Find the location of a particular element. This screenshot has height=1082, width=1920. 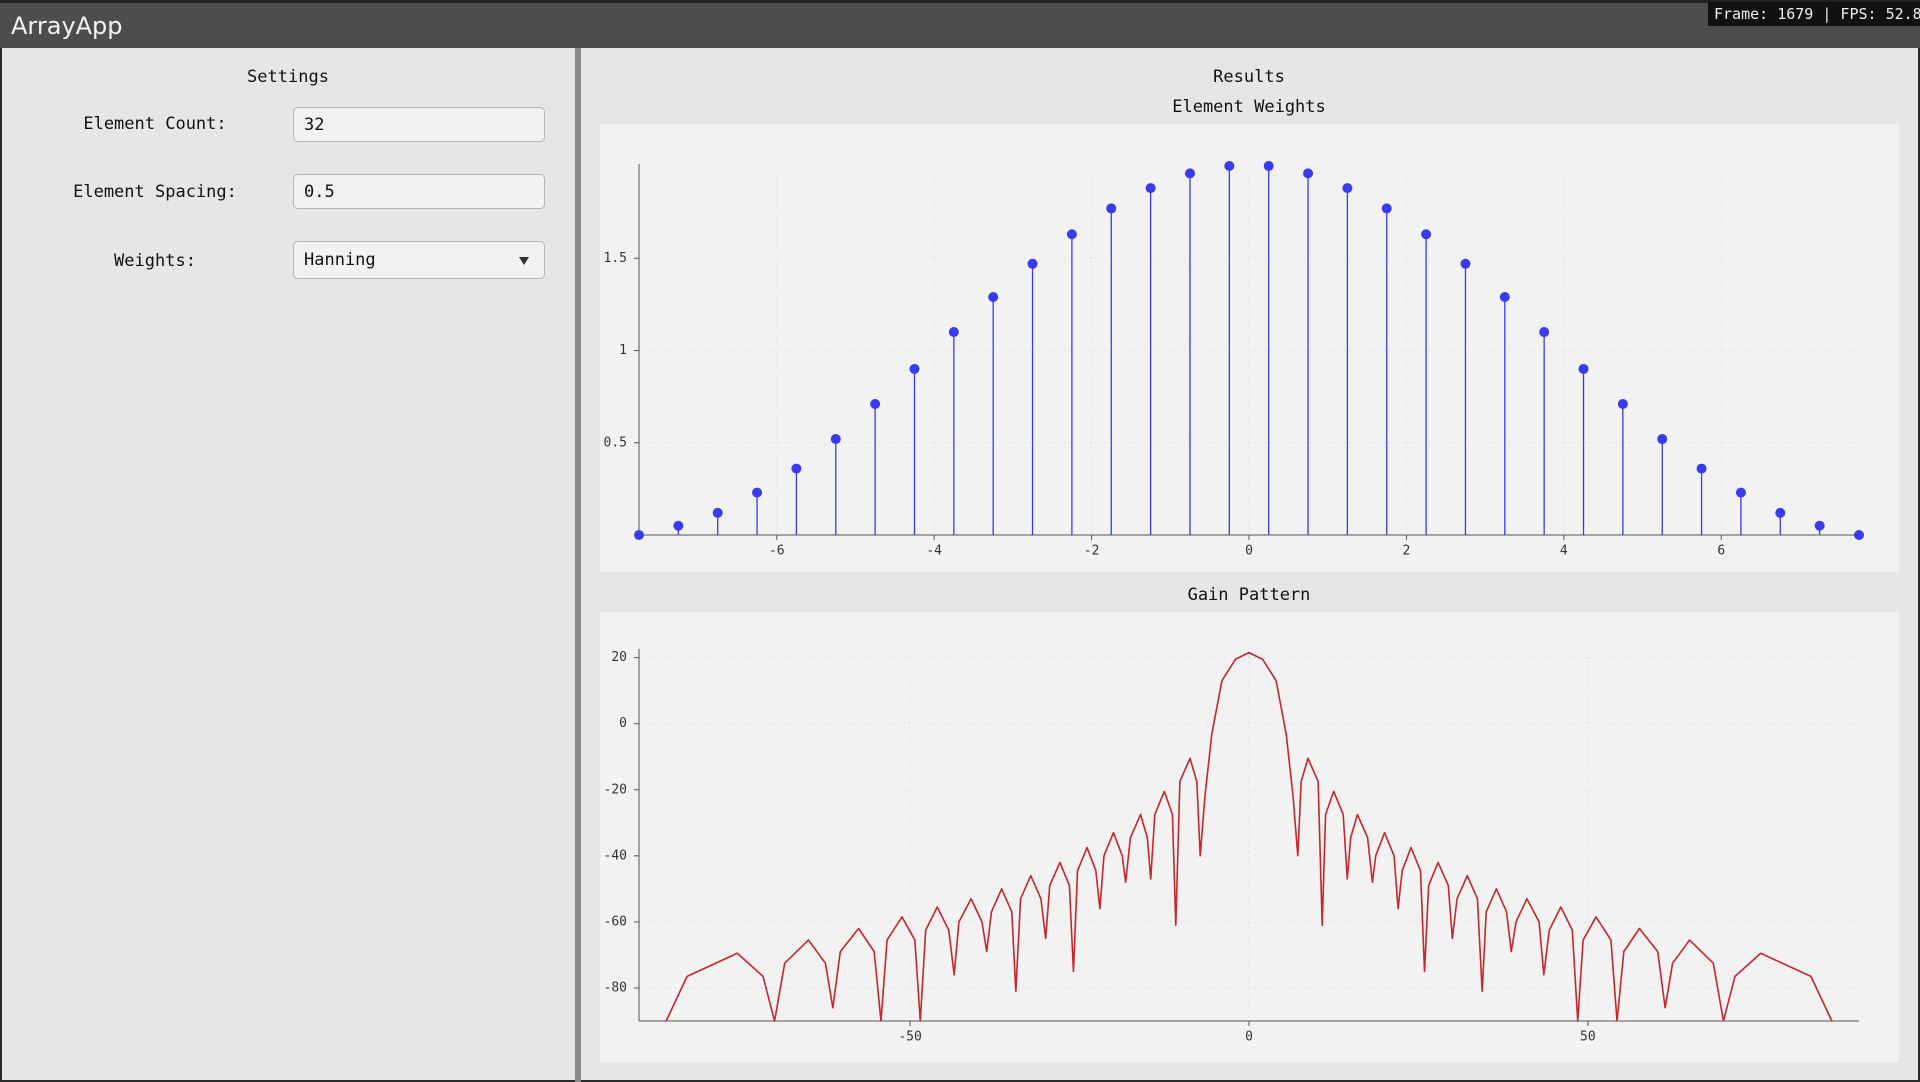

x-tick-label: -6 is located at coordinates (777, 551).